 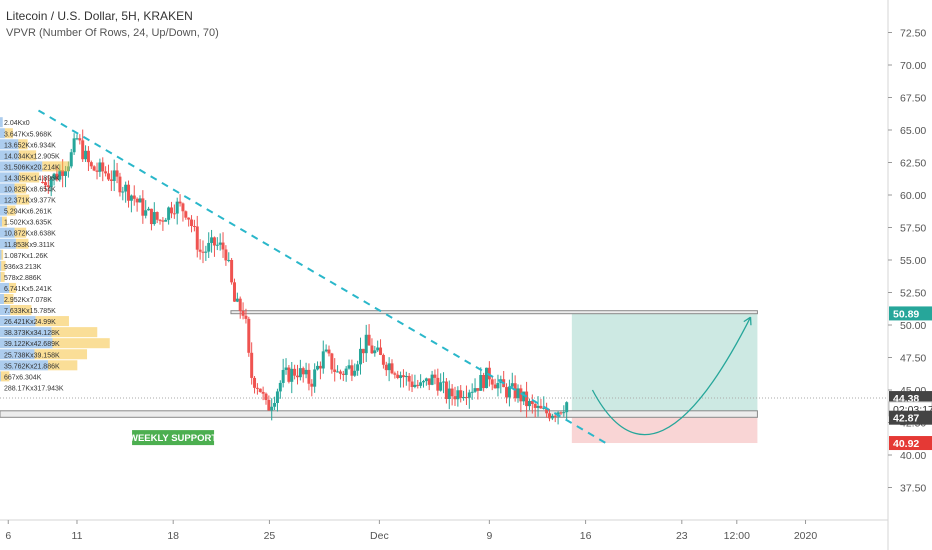 What do you see at coordinates (910, 443) in the screenshot?
I see `price-label-stop` at bounding box center [910, 443].